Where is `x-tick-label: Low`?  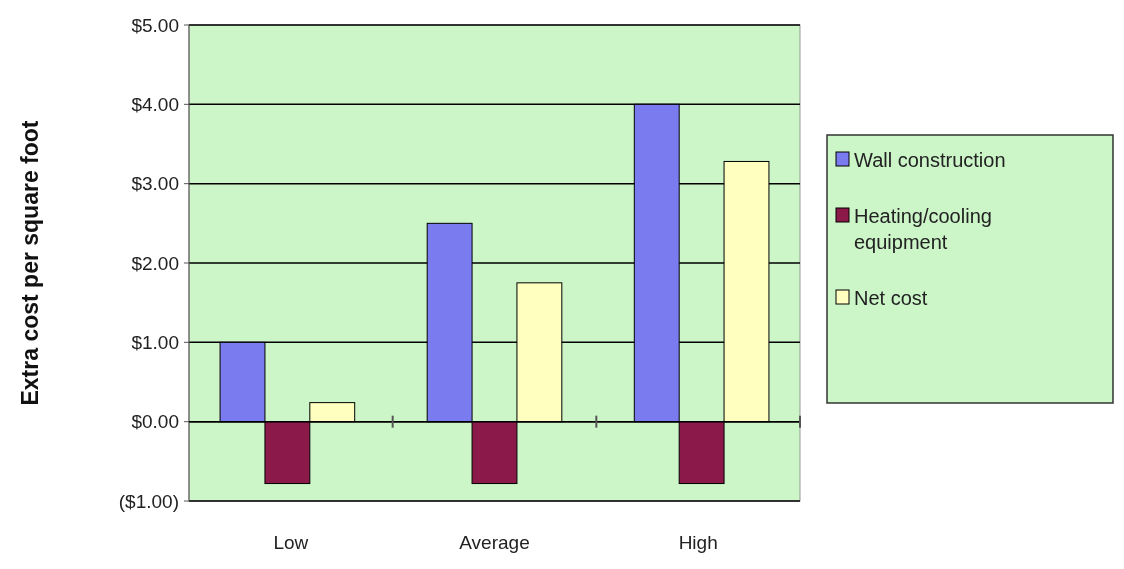
x-tick-label: Low is located at coordinates (291, 542).